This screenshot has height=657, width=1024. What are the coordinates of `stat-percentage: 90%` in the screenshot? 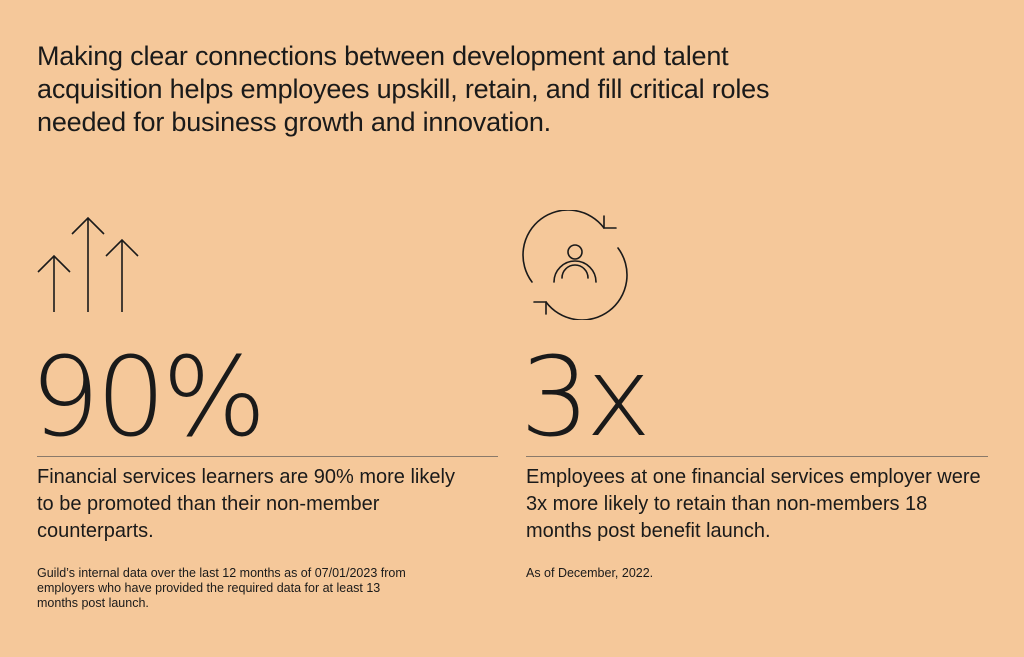 It's located at (148, 397).